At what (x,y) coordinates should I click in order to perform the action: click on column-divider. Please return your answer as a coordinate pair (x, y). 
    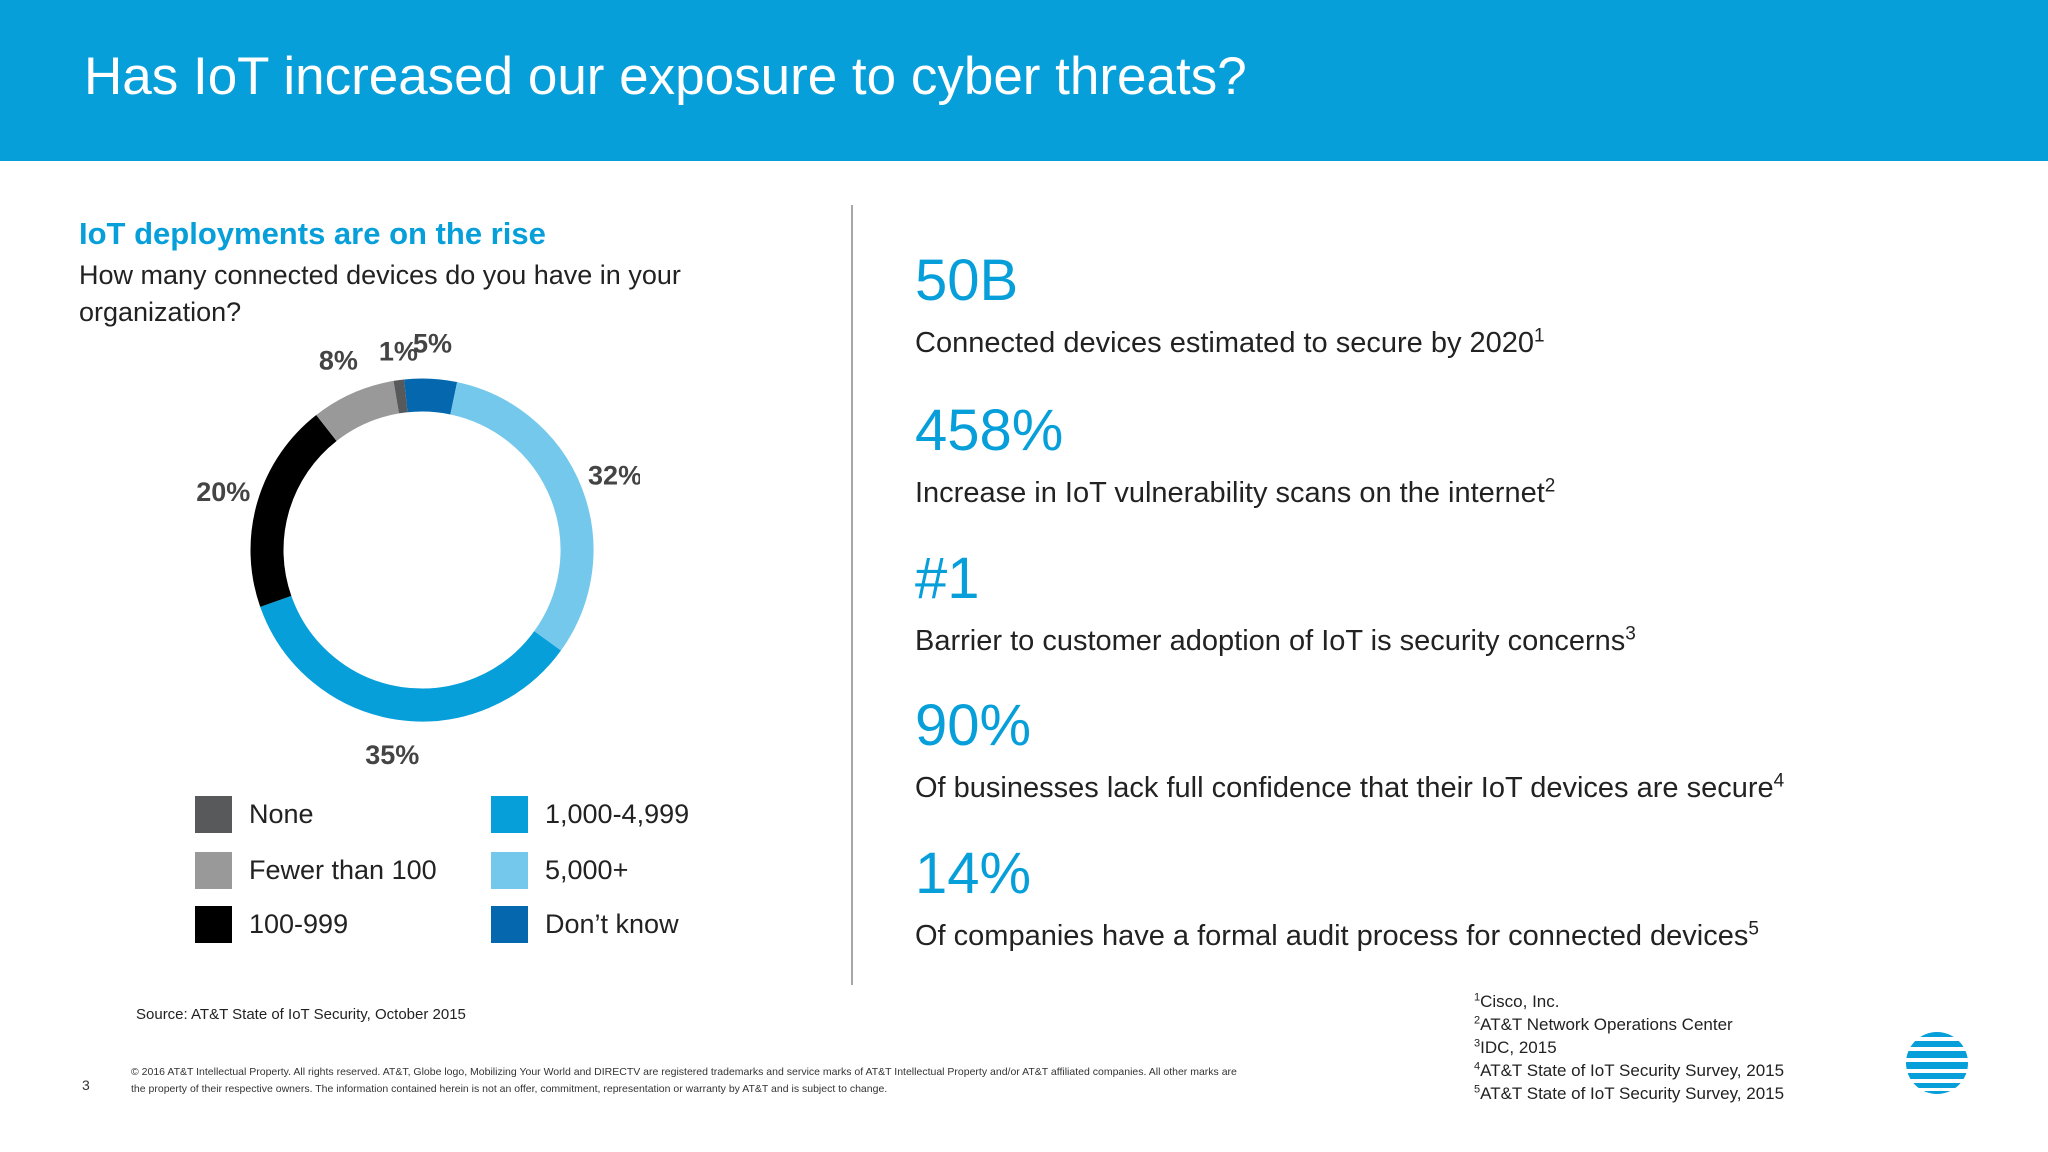
    Looking at the image, I should click on (852, 595).